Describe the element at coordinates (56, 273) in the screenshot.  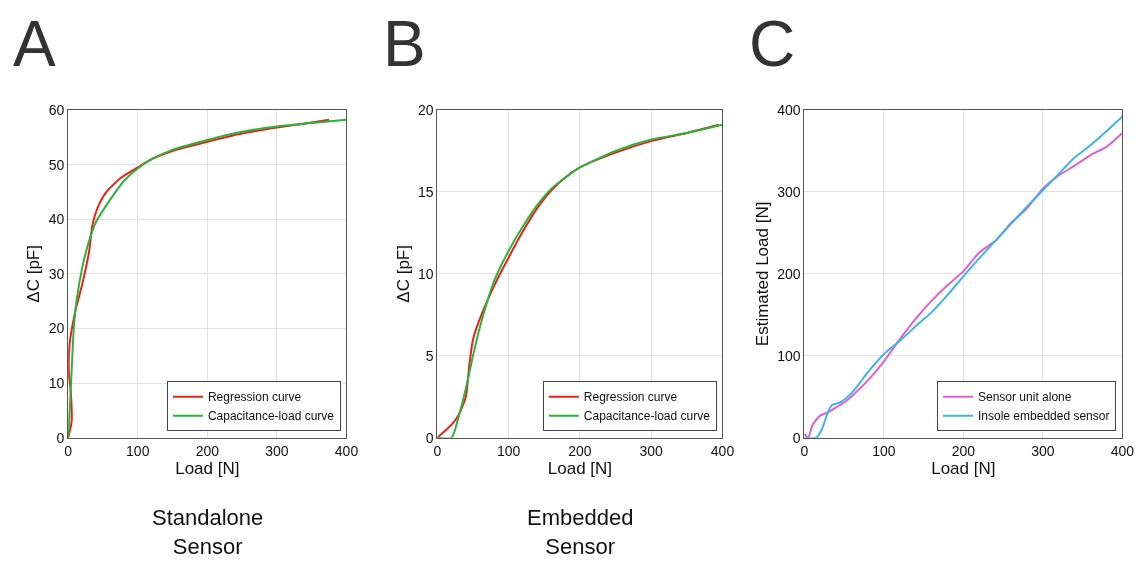
I see `y-tick-label: 30` at that location.